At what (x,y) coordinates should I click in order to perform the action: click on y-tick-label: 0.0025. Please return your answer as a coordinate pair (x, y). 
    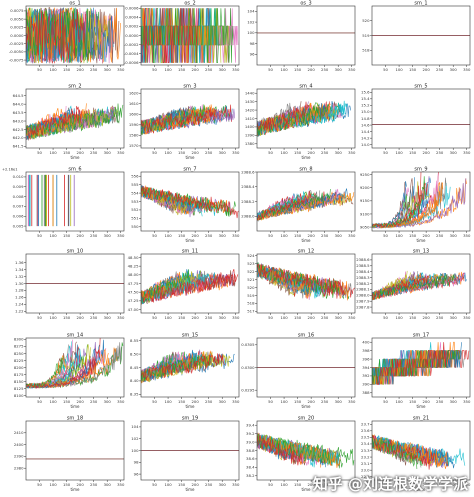
    Looking at the image, I should click on (17, 27).